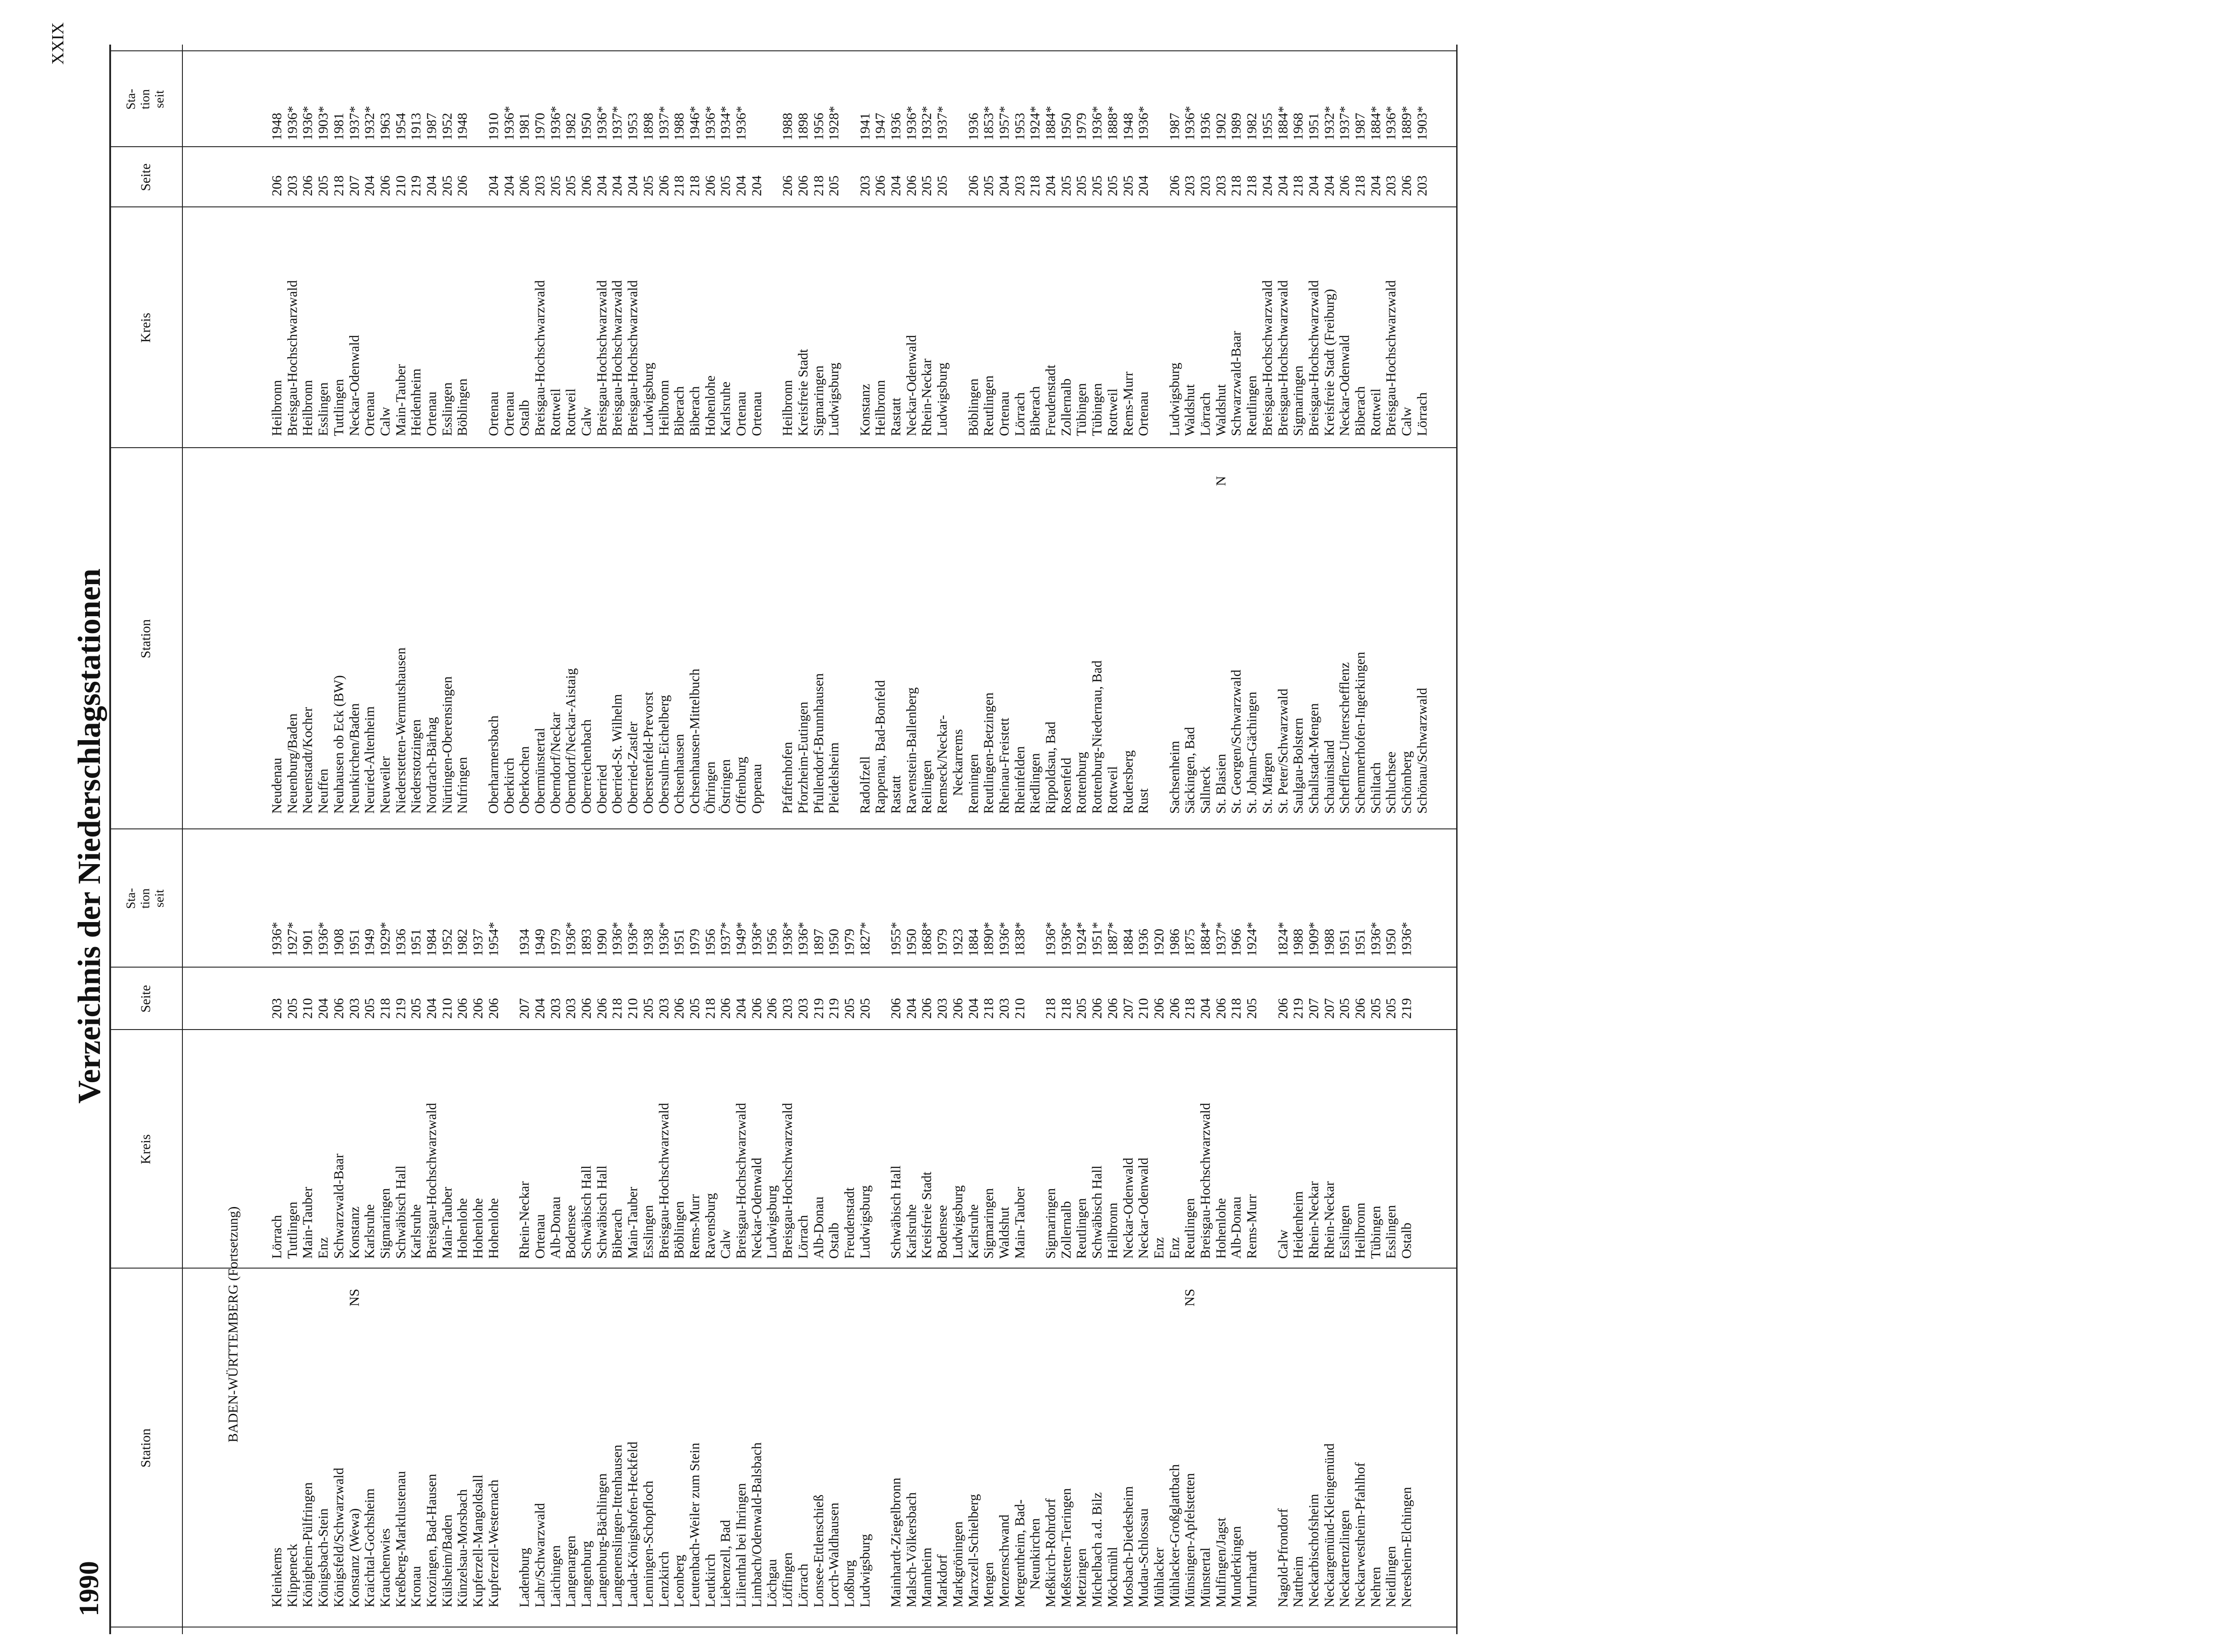 This screenshot has width=2230, height=1652. Describe the element at coordinates (1406, 1241) in the screenshot. I see `kreis: Ostalb` at that location.